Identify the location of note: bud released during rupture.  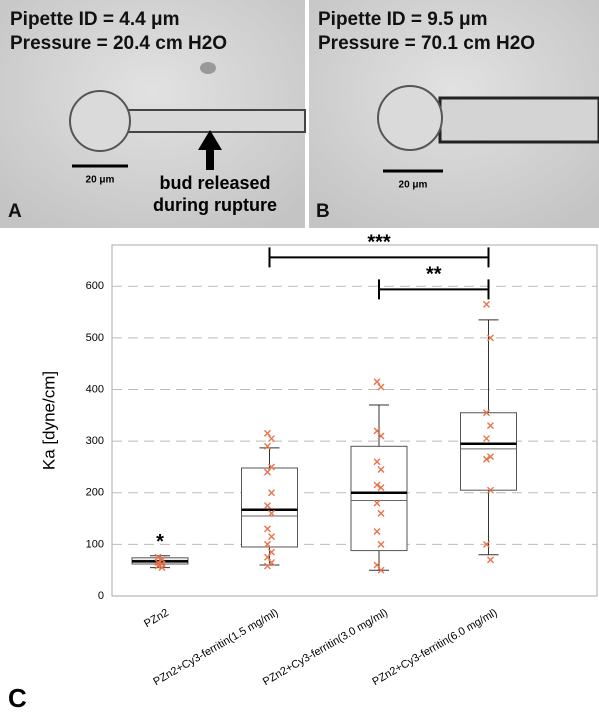
(215, 194).